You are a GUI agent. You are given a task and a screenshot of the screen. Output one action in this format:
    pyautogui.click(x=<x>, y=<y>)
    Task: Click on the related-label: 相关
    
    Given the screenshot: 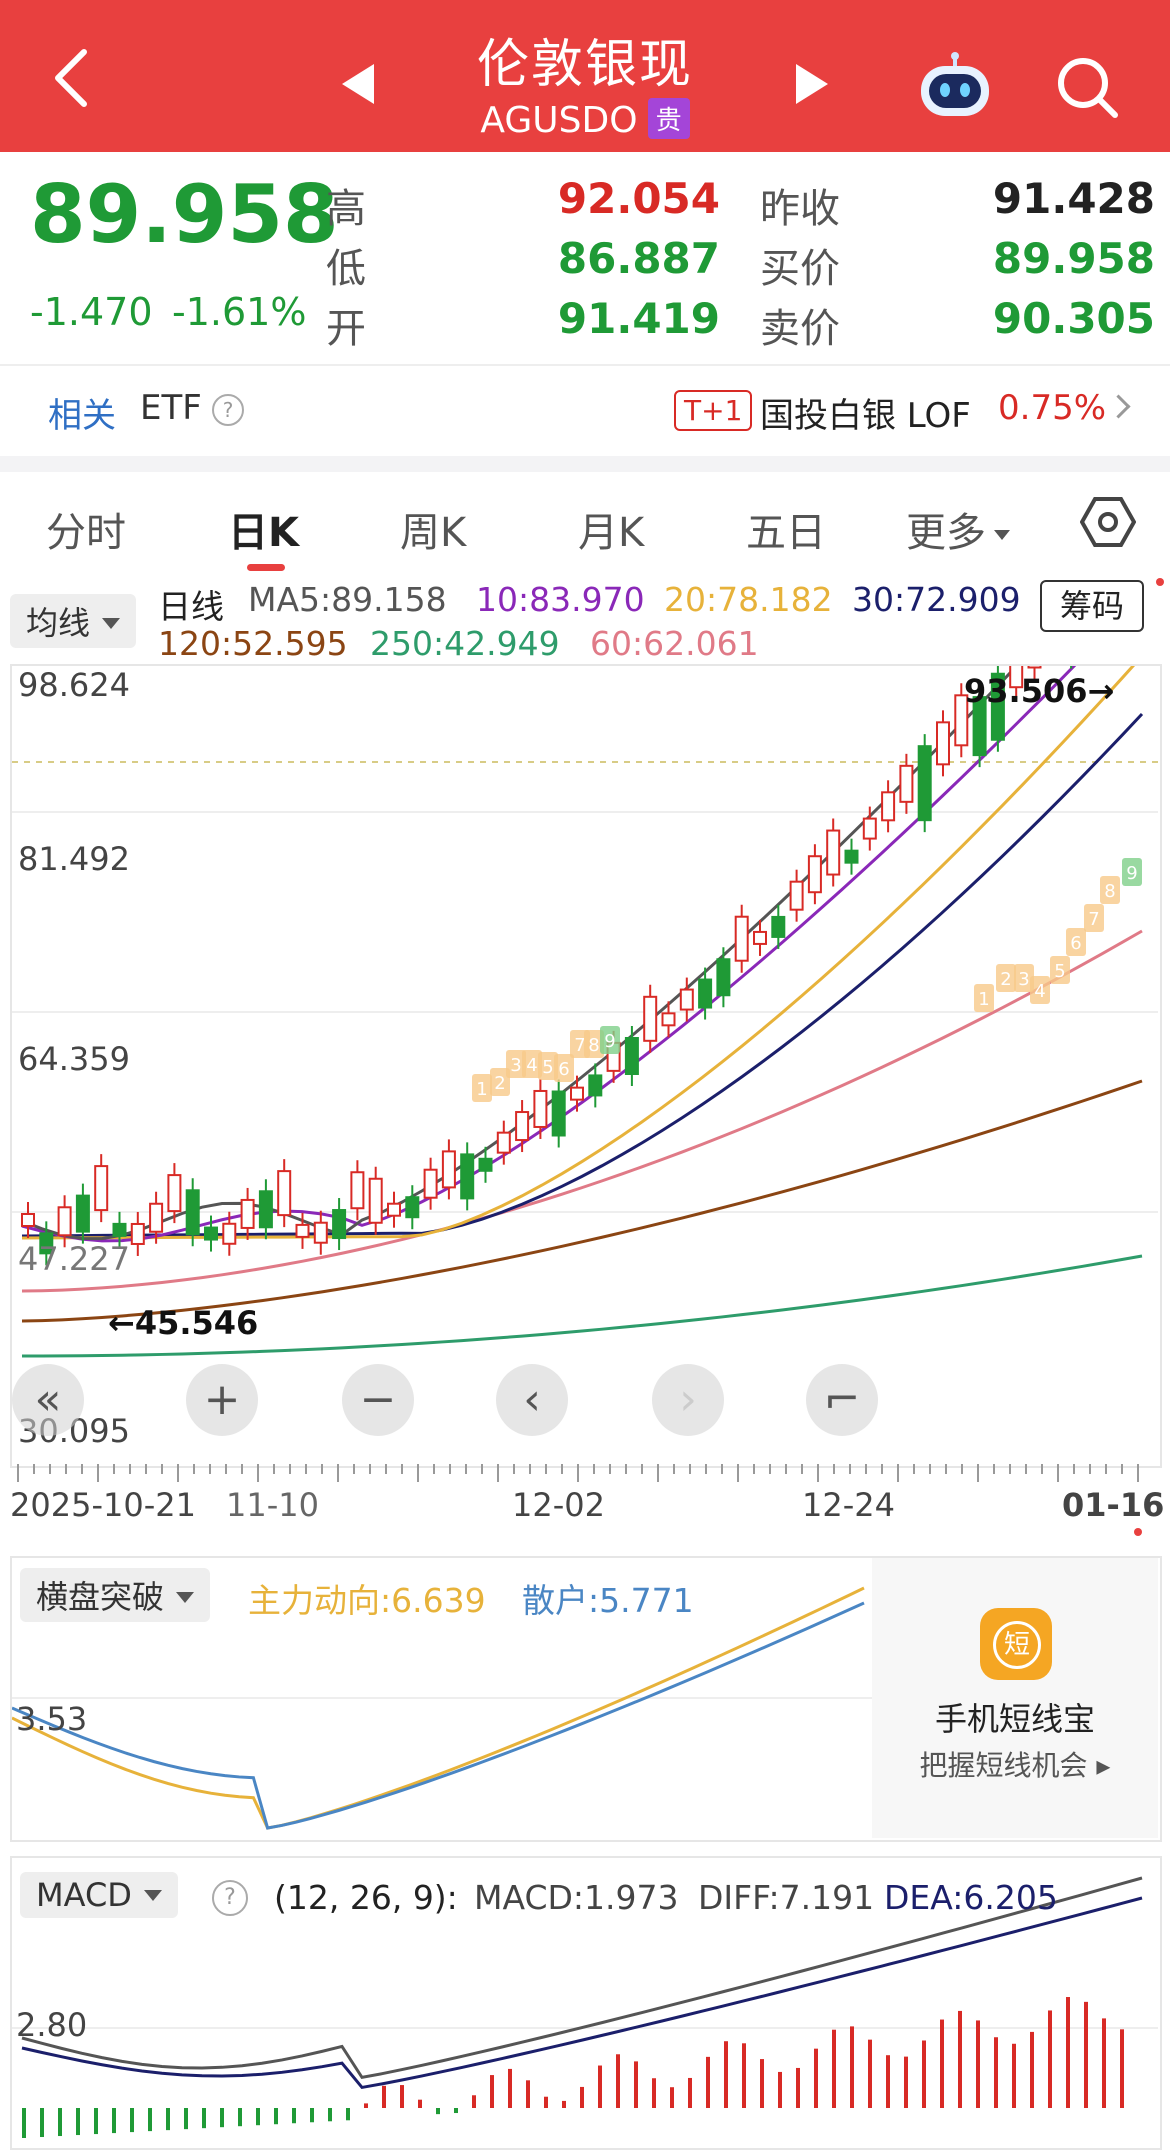 What is the action you would take?
    pyautogui.click(x=82, y=416)
    